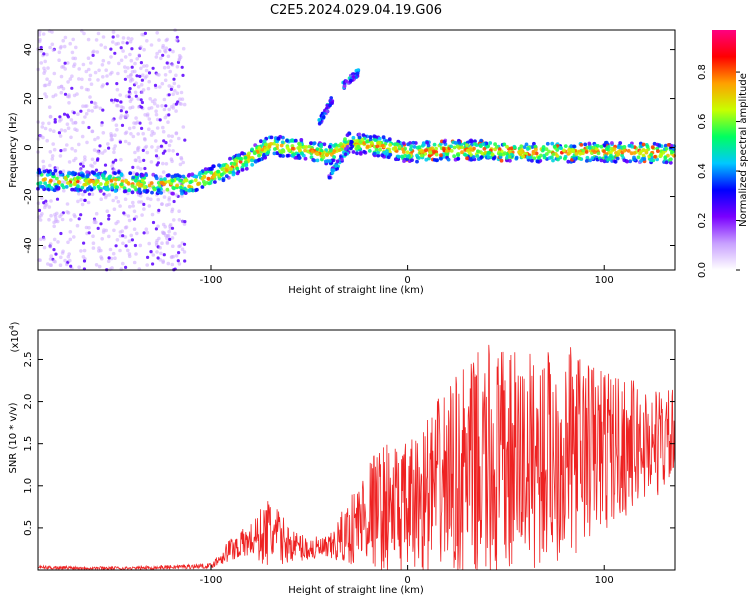 This screenshot has width=750, height=600. What do you see at coordinates (356, 10) in the screenshot?
I see `chart-title: C2E5.2024.029.04.19.G06` at bounding box center [356, 10].